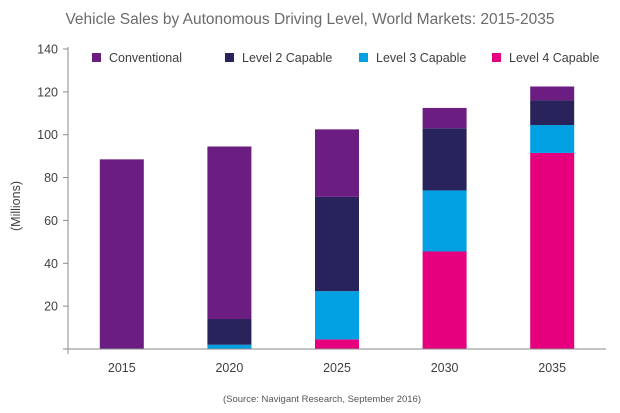 The width and height of the screenshot is (620, 413). What do you see at coordinates (47, 50) in the screenshot?
I see `y-tick-label: 140` at bounding box center [47, 50].